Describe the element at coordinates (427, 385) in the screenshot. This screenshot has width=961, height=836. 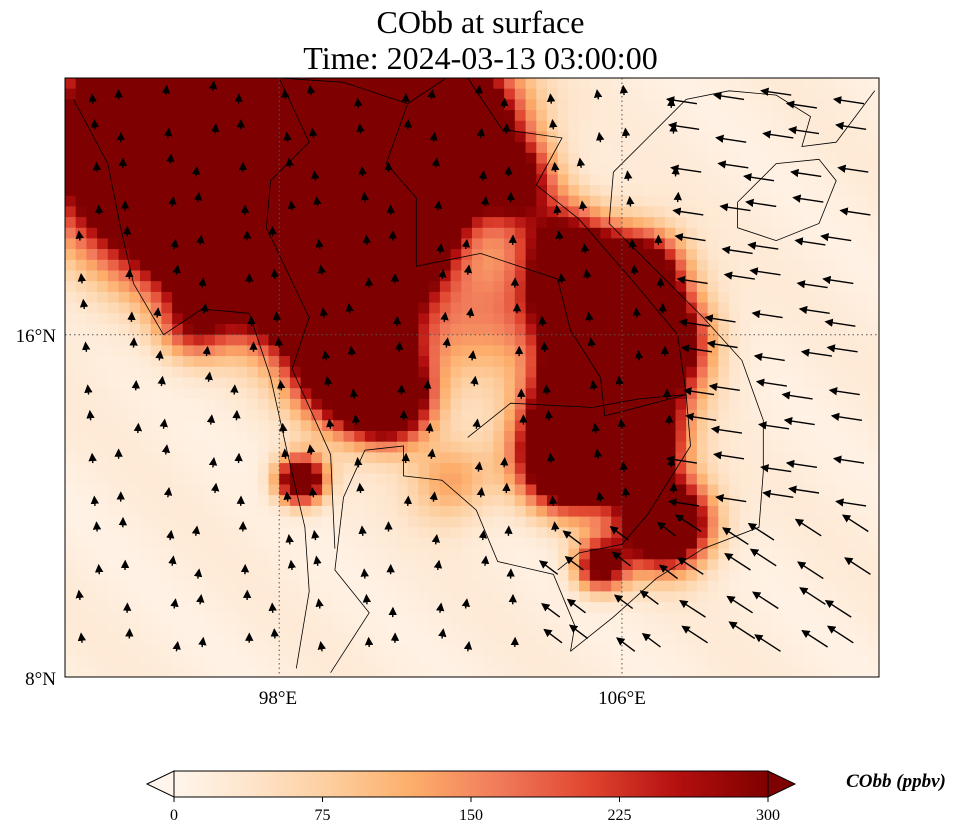
I see `wind-arrow` at that location.